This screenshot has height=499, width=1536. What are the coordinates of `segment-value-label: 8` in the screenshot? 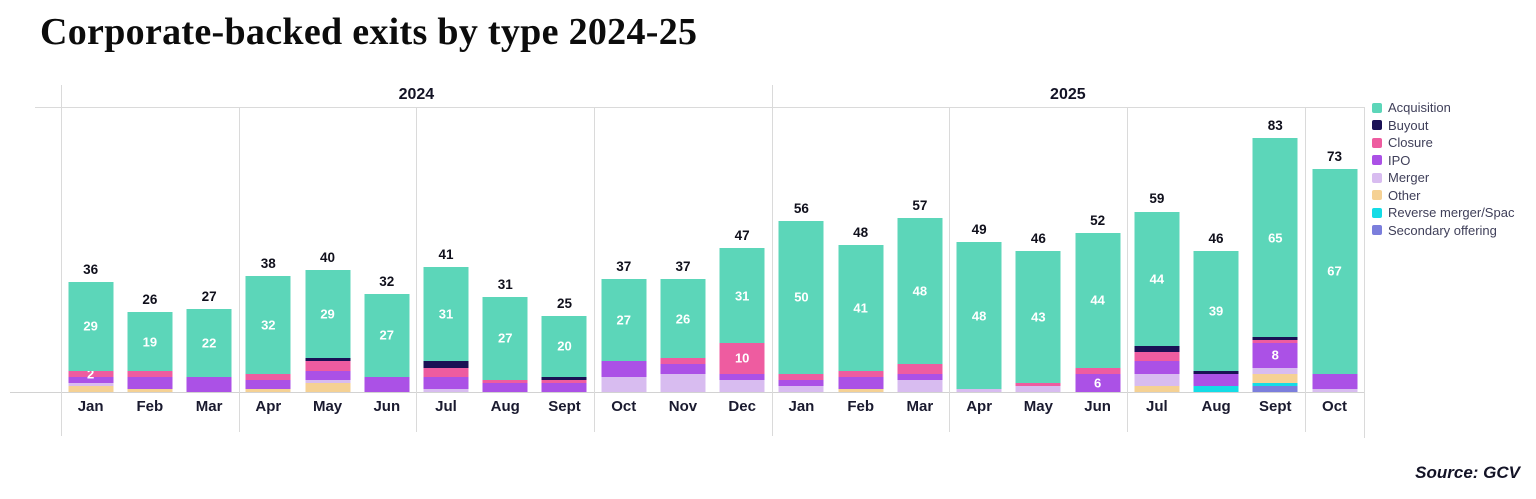 It's located at (1275, 355).